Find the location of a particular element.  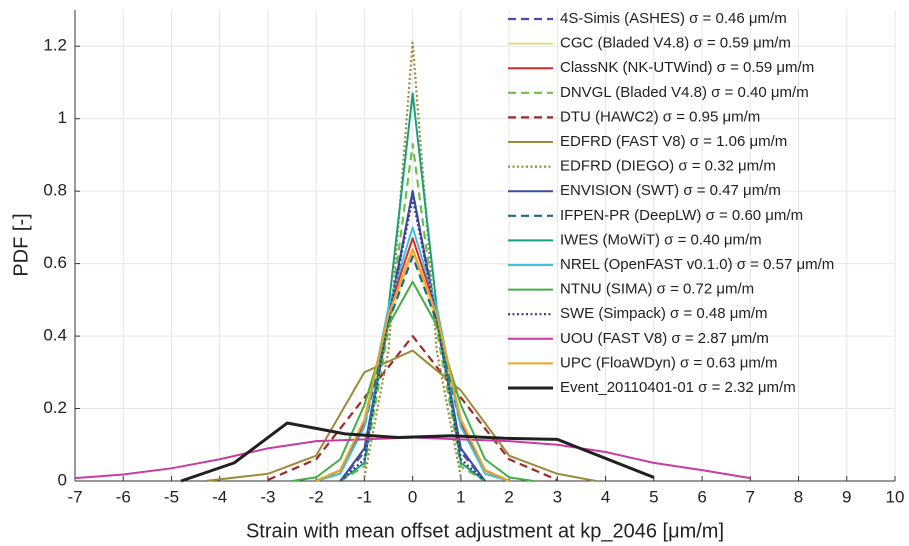

x-tick-label: 9 is located at coordinates (846, 496).